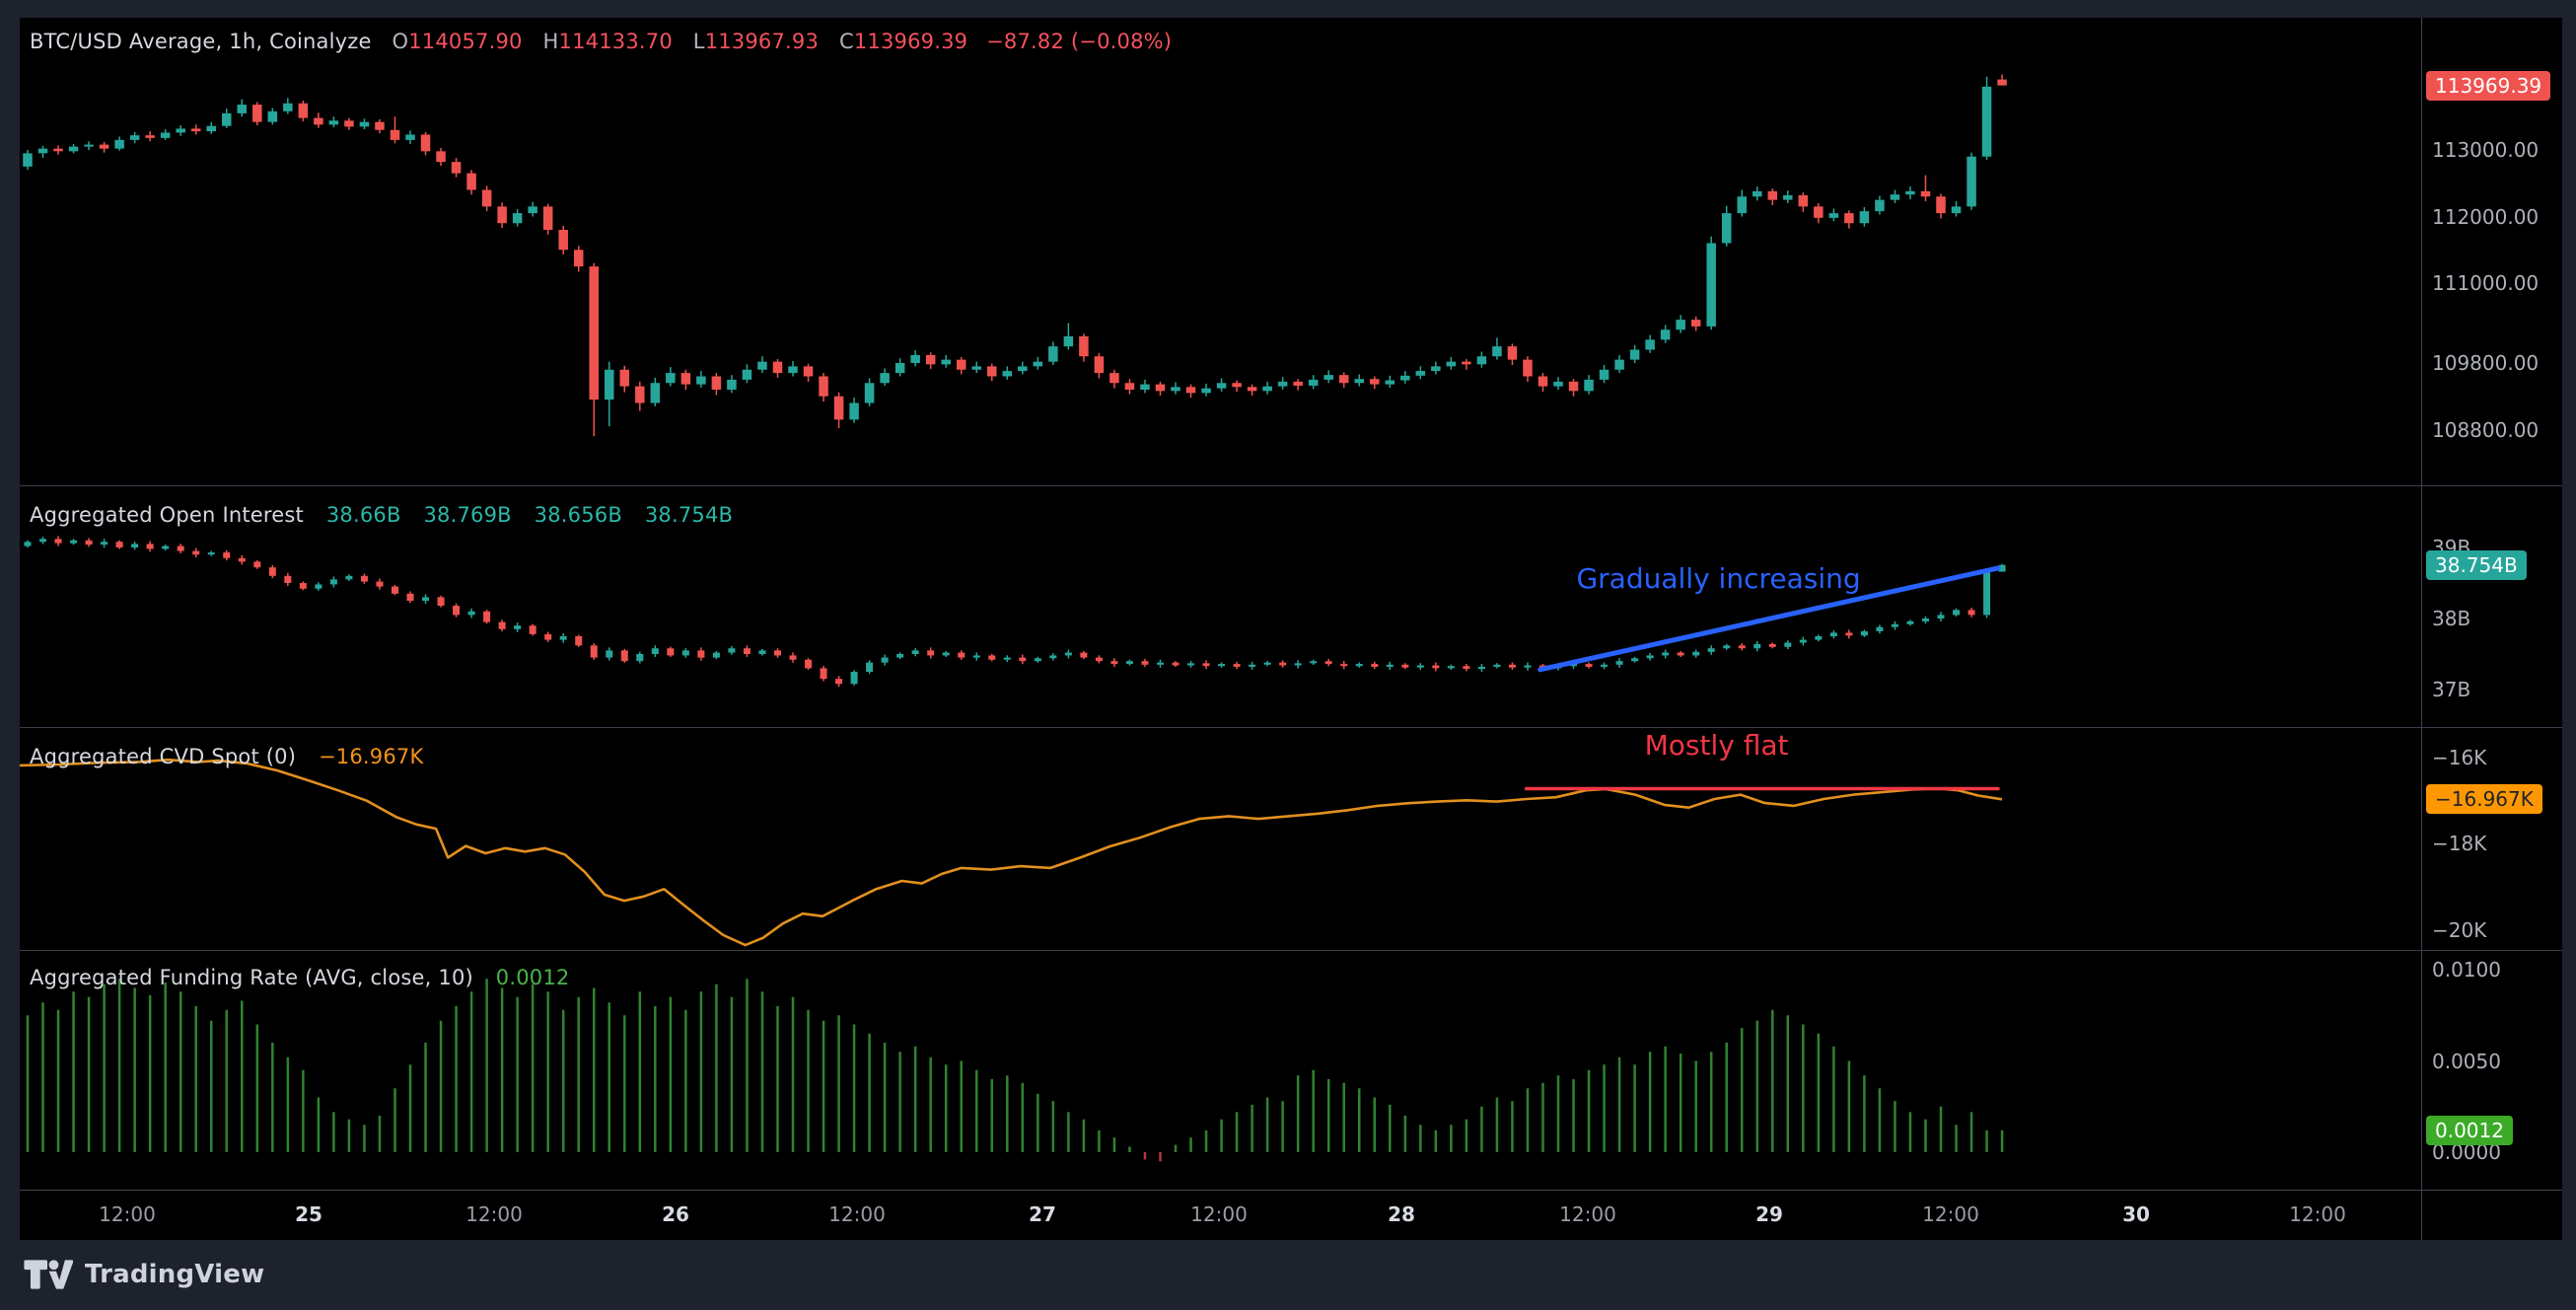  Describe the element at coordinates (2484, 800) in the screenshot. I see `cvd-badge: −16.967K` at that location.